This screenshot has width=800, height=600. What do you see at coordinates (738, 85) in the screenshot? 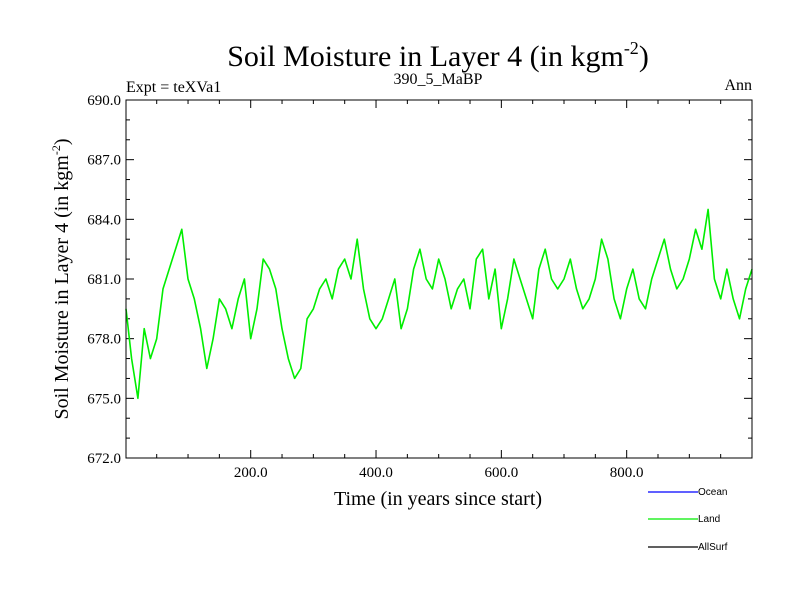
I see `subtitle-right: Ann` at bounding box center [738, 85].